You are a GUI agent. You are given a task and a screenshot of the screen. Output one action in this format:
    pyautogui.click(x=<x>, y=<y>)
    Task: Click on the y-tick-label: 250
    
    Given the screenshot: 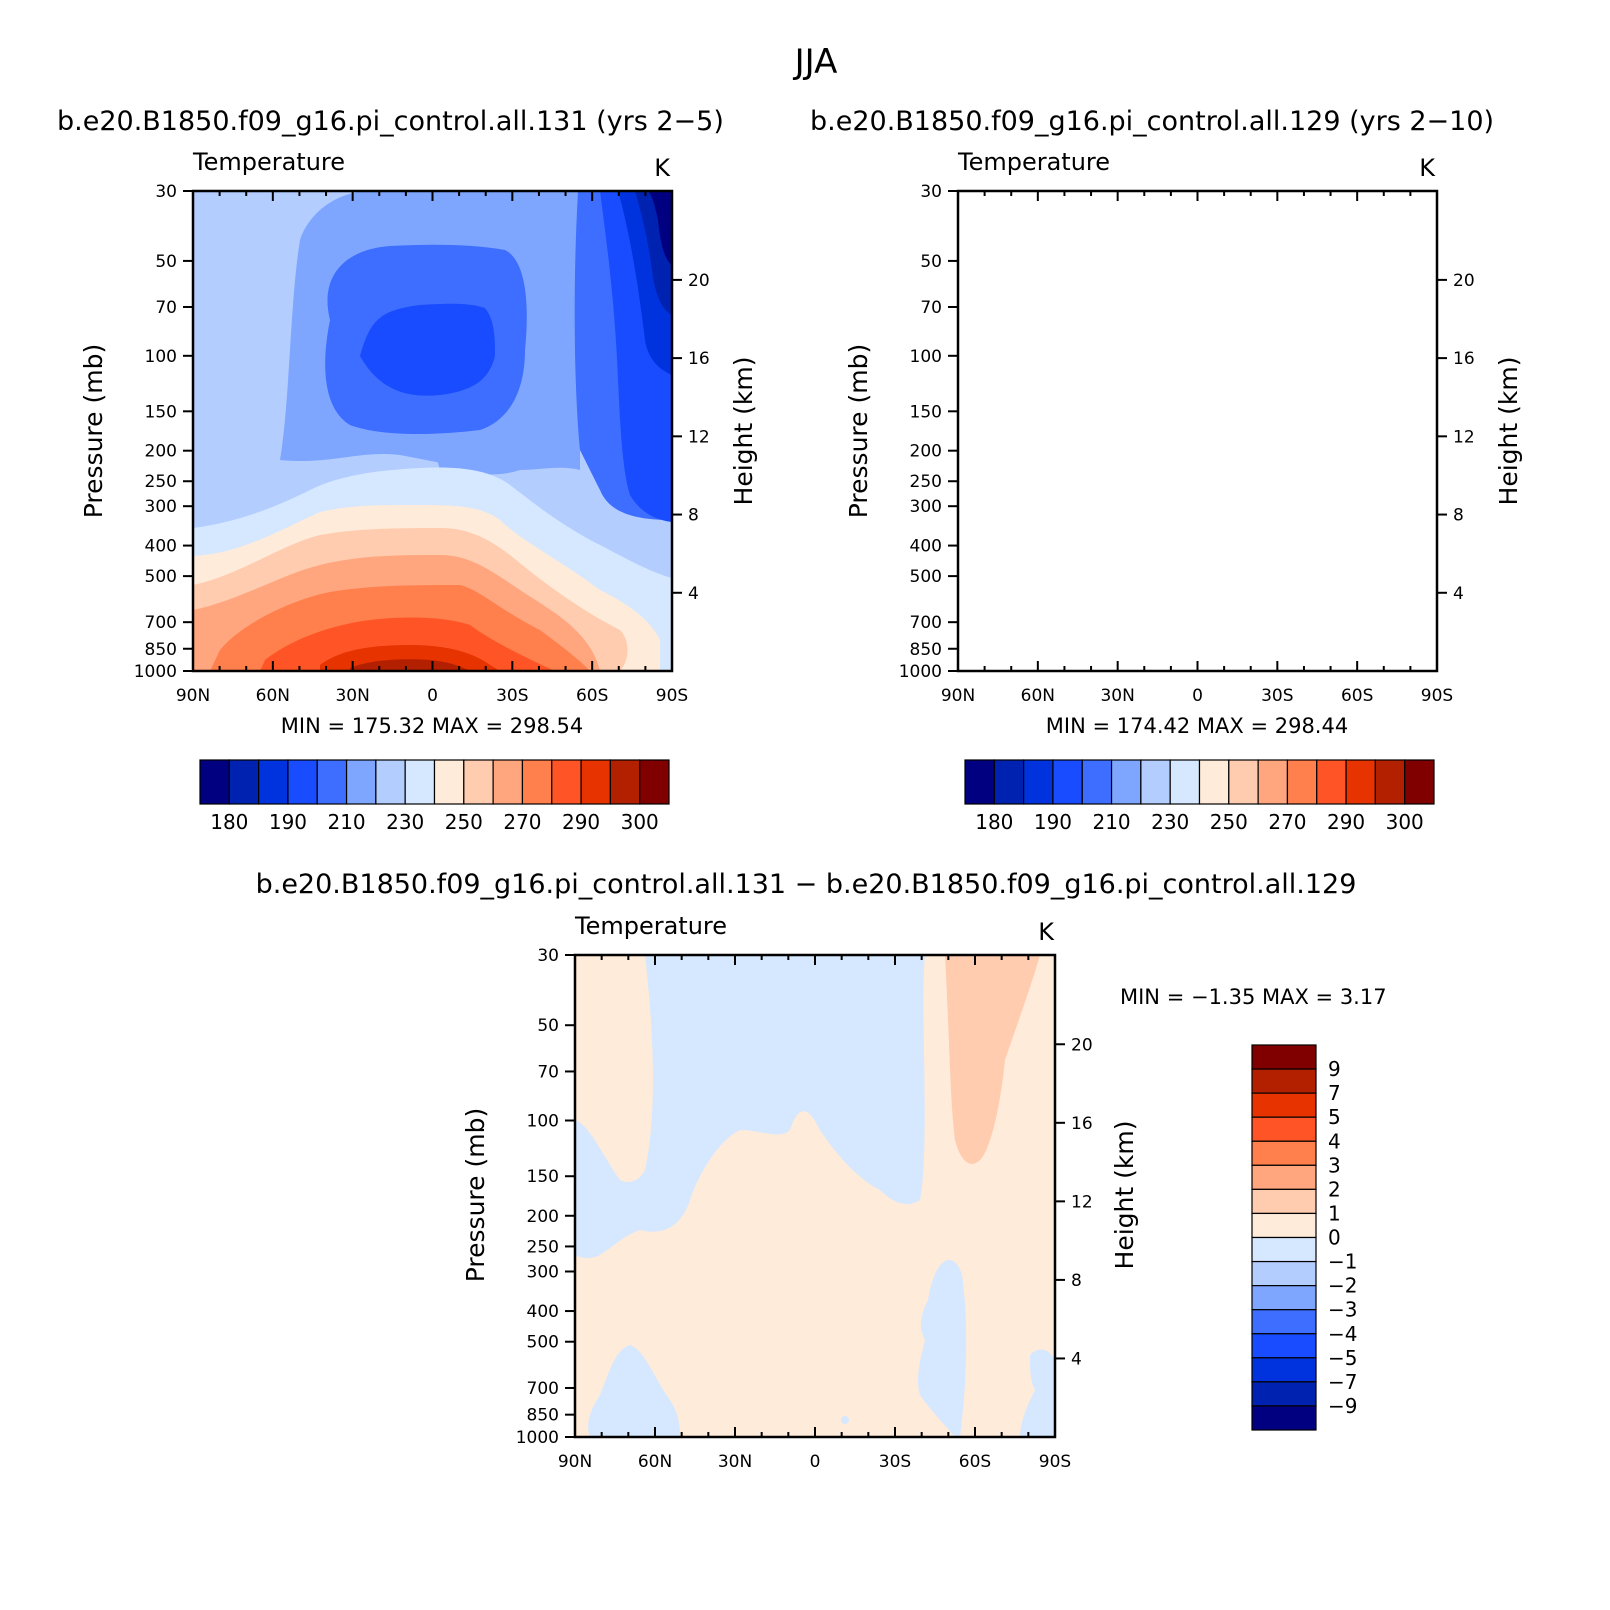 What is the action you would take?
    pyautogui.click(x=543, y=1247)
    